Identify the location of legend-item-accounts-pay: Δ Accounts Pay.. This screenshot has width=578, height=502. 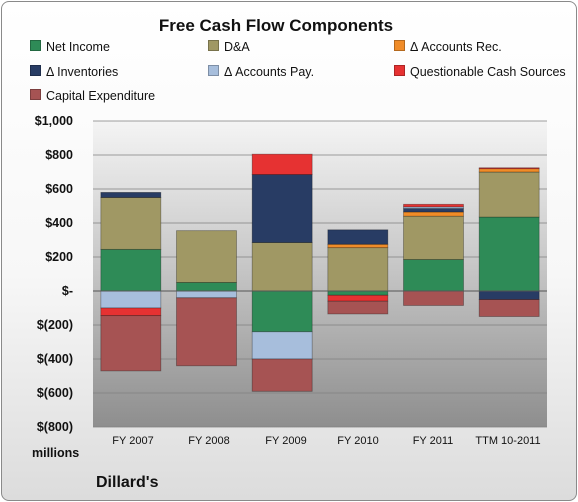
(261, 72).